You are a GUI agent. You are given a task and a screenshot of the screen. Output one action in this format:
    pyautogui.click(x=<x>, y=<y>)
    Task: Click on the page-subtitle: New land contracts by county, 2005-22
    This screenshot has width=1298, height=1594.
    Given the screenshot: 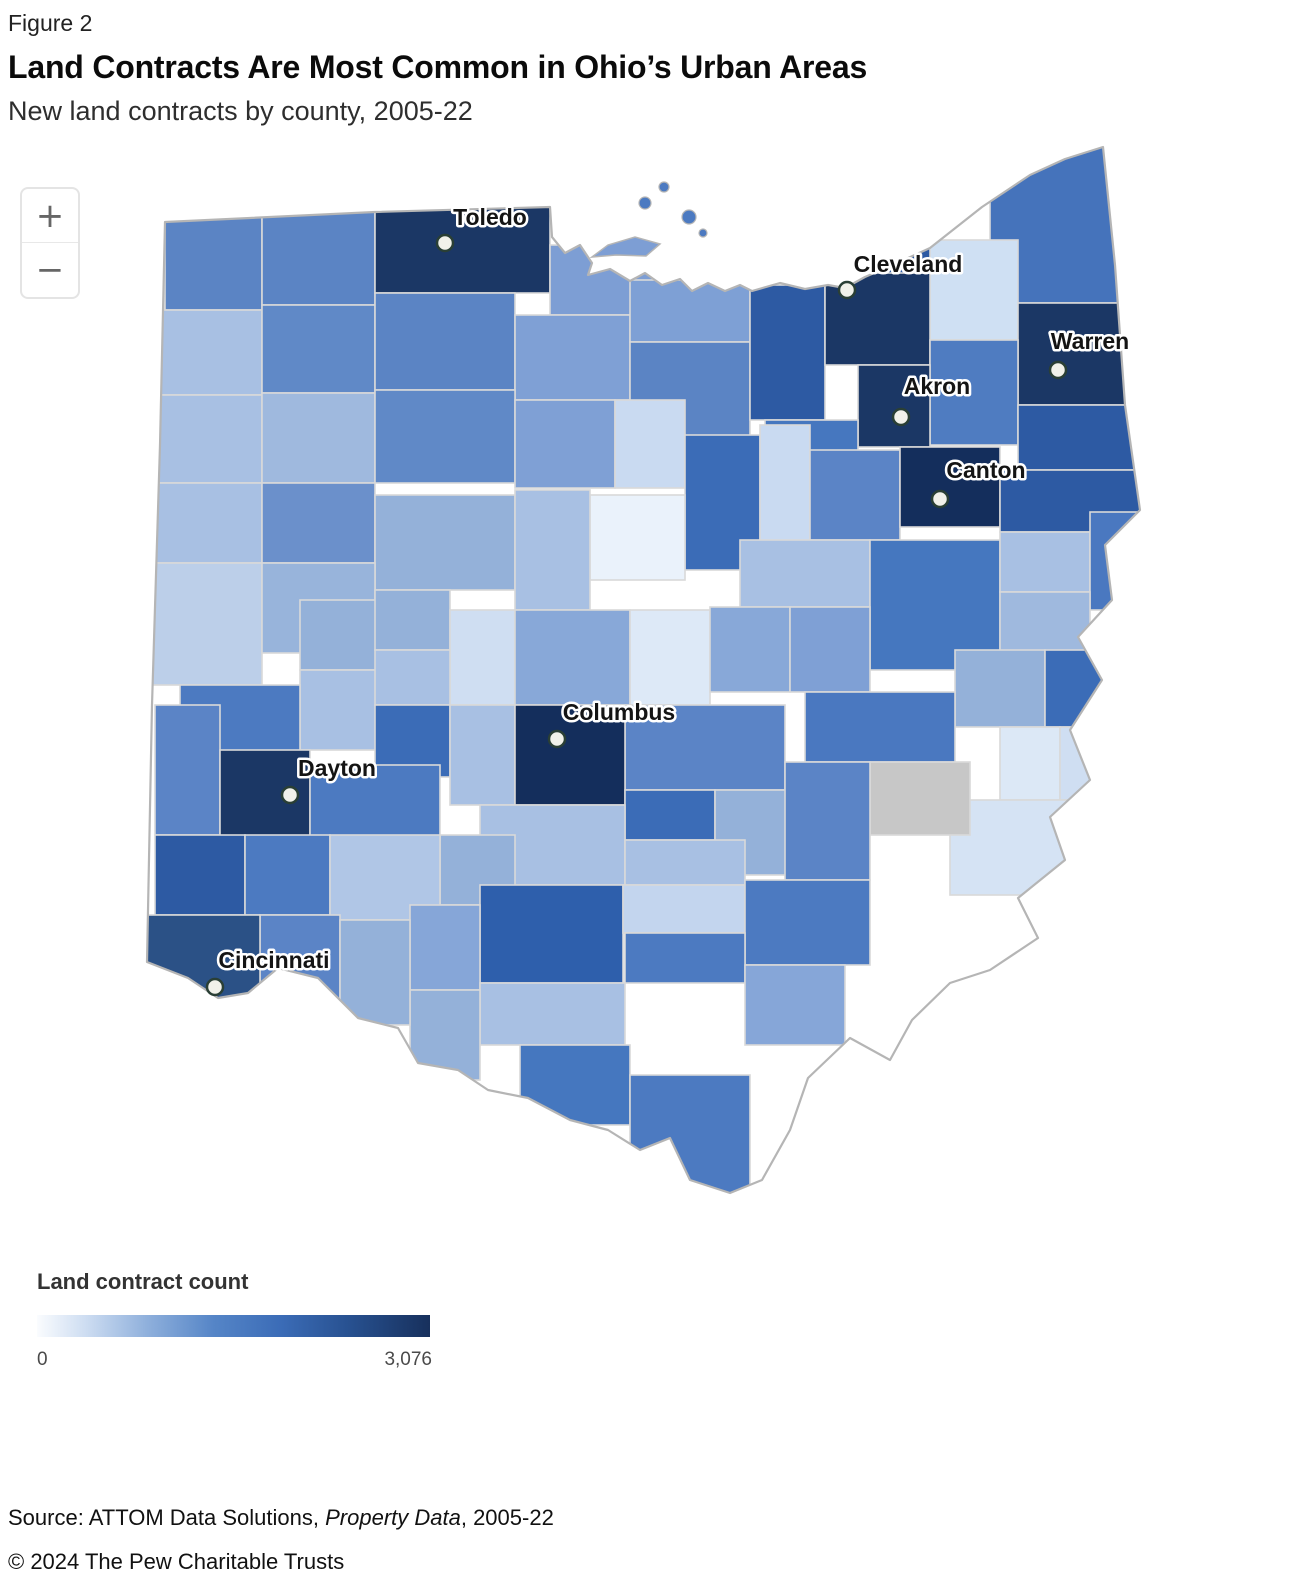 What is the action you would take?
    pyautogui.click(x=240, y=111)
    